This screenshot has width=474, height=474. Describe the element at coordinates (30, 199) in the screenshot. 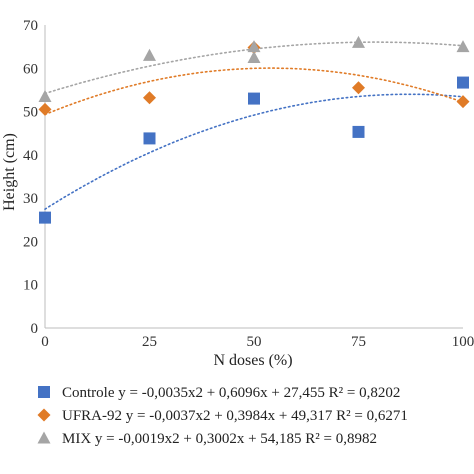

I see `y-tick-label: 30` at that location.